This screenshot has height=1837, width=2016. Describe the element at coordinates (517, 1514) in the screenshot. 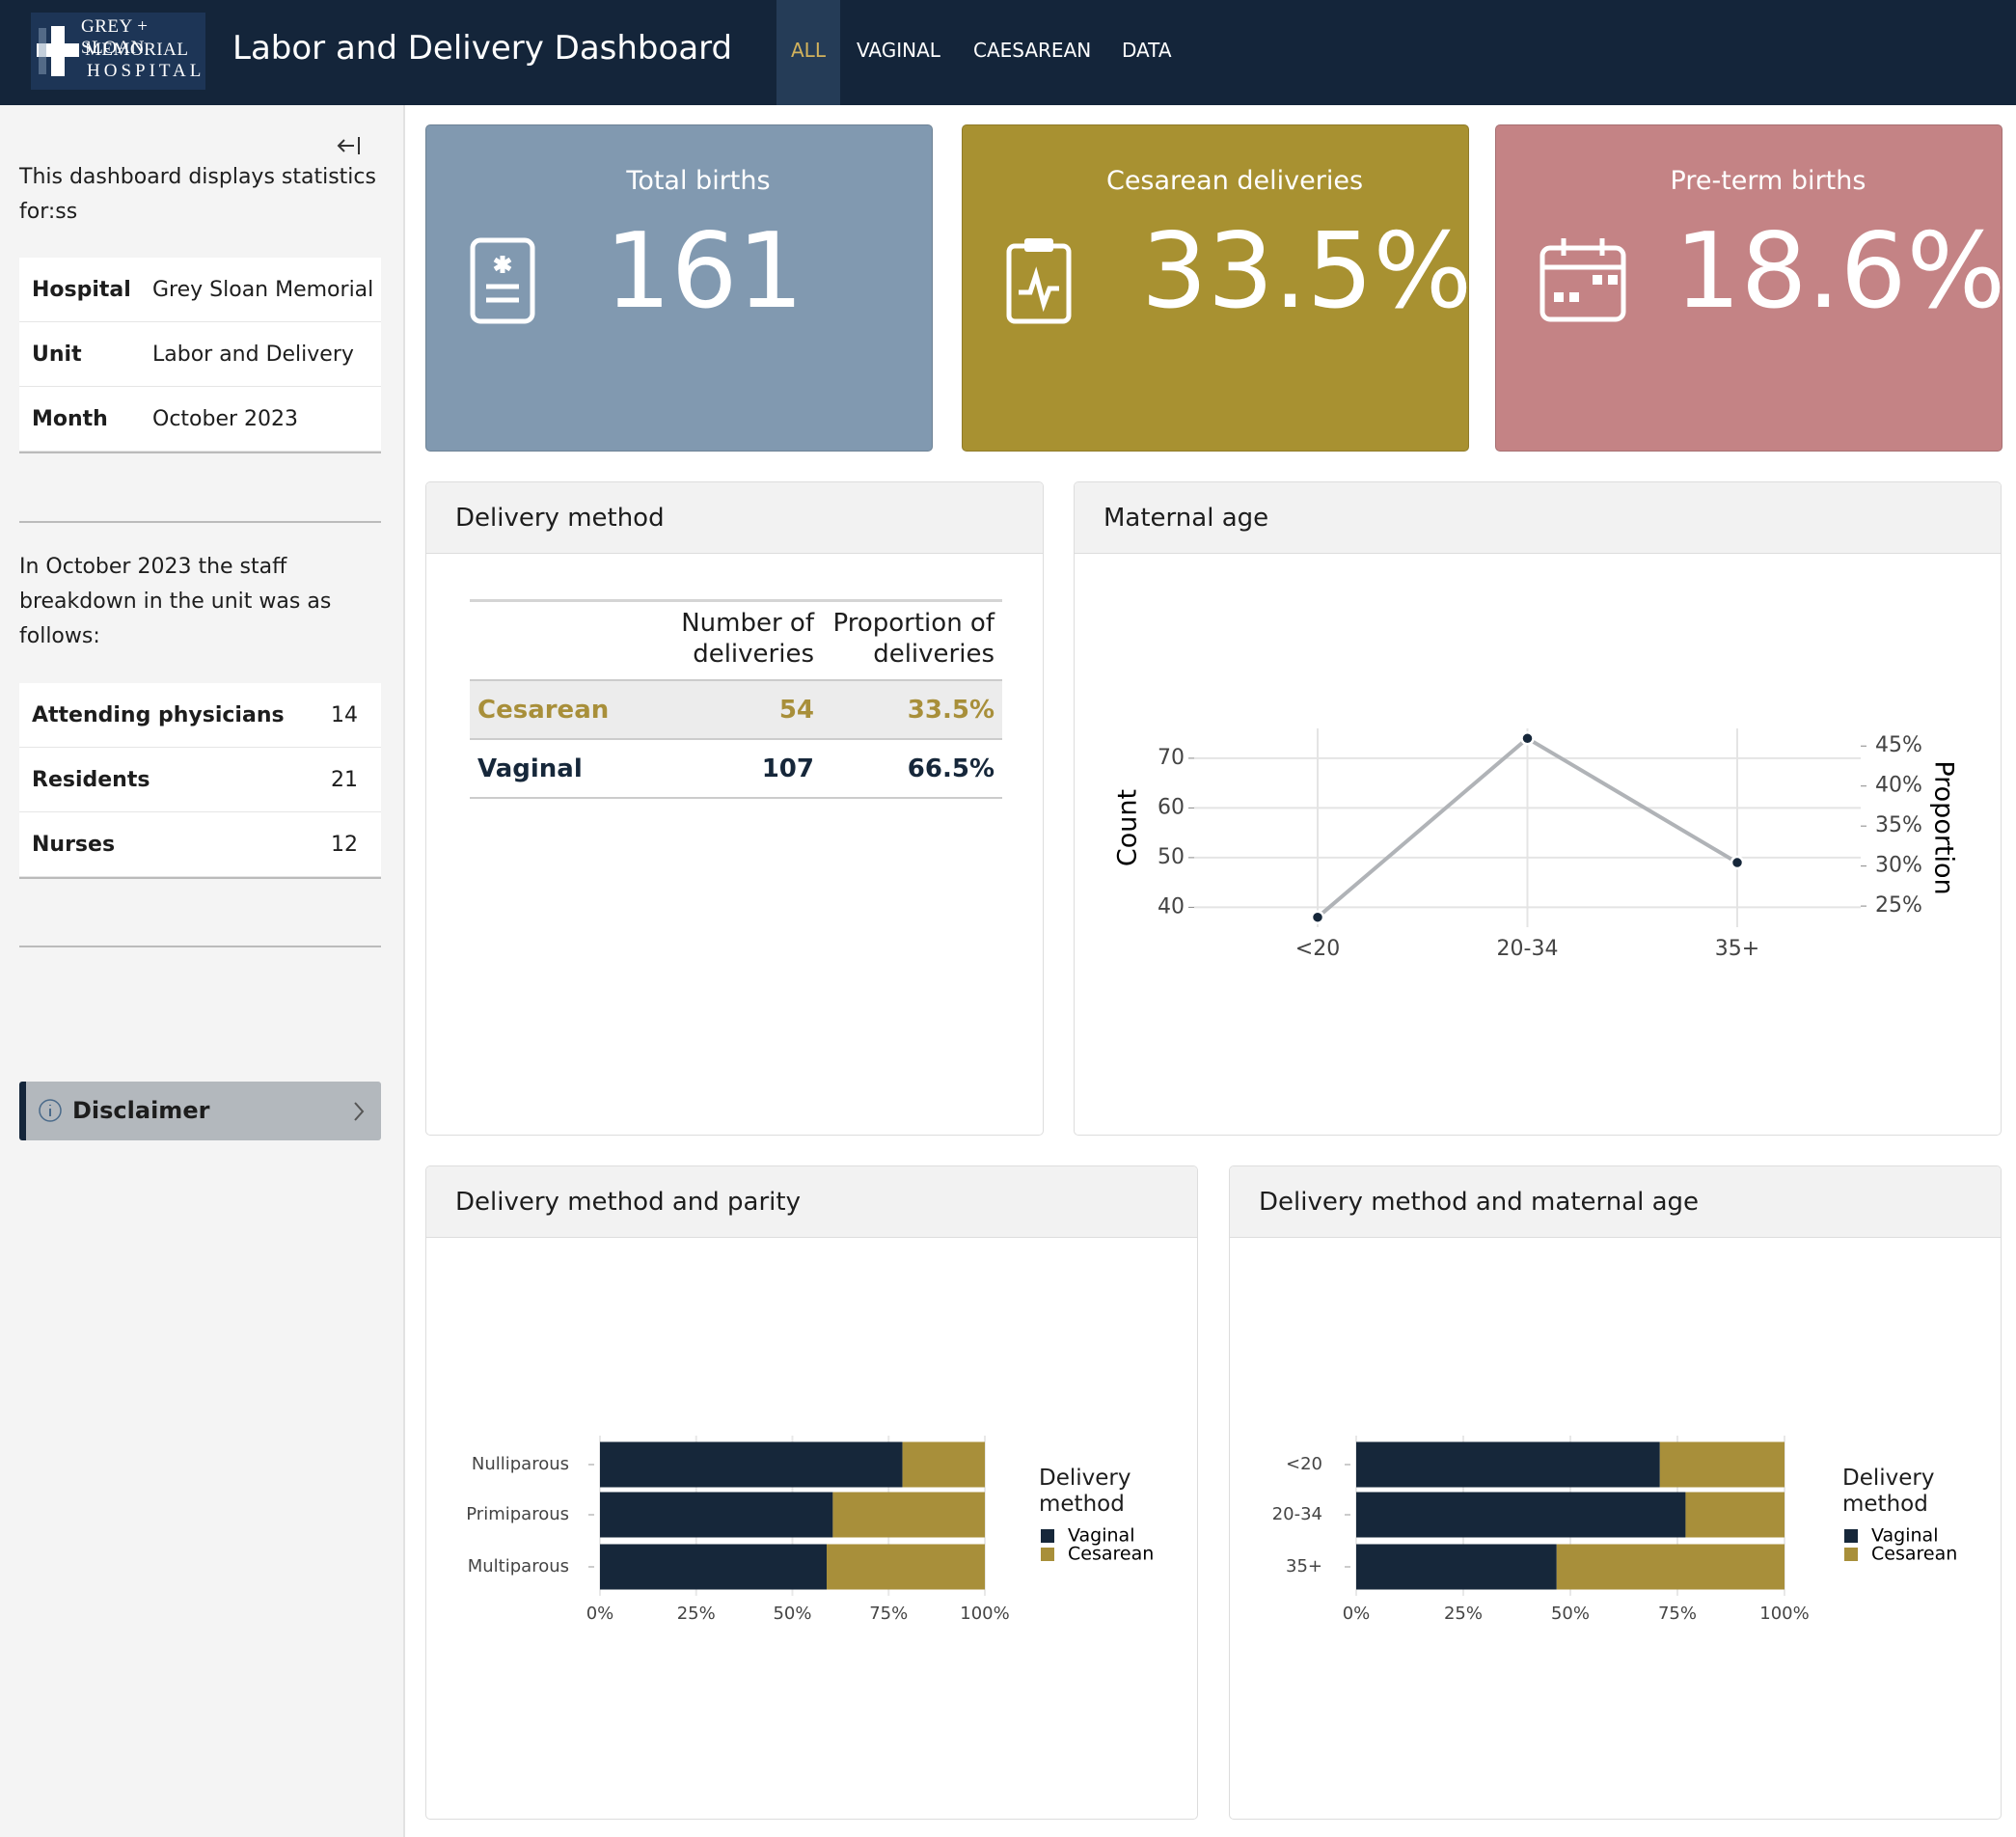

I see `y-tick-label: Primiparous` at that location.